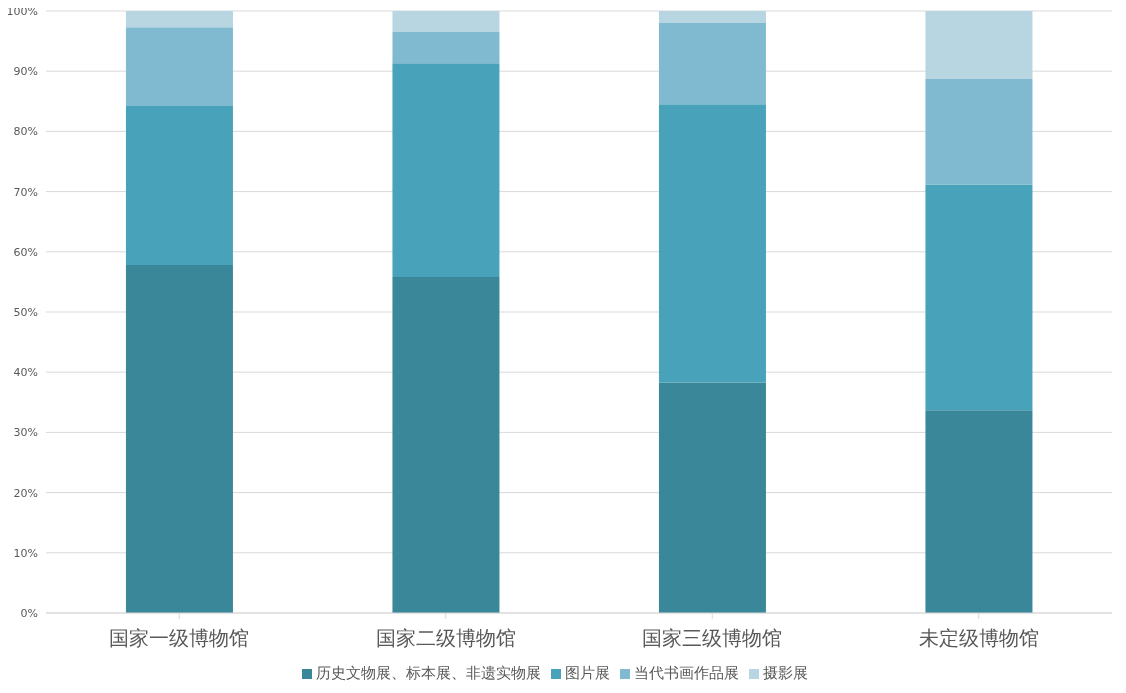 The image size is (1126, 693). What do you see at coordinates (712, 638) in the screenshot?
I see `x-tick-label: 国家三级博物馆` at bounding box center [712, 638].